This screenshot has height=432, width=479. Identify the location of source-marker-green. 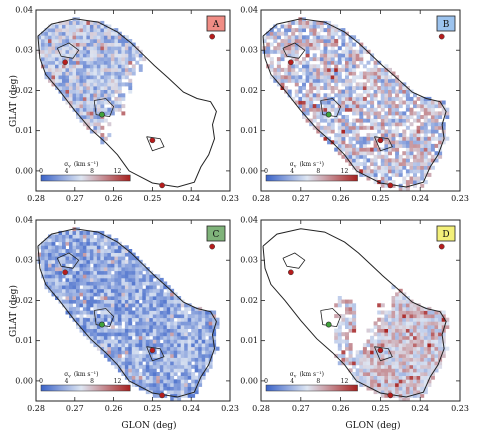
(102, 324).